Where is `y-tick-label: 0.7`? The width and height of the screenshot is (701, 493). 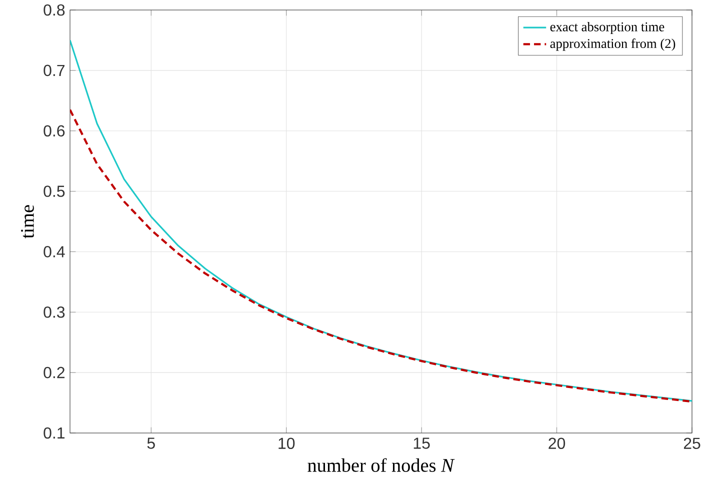
y-tick-label: 0.7 is located at coordinates (54, 70).